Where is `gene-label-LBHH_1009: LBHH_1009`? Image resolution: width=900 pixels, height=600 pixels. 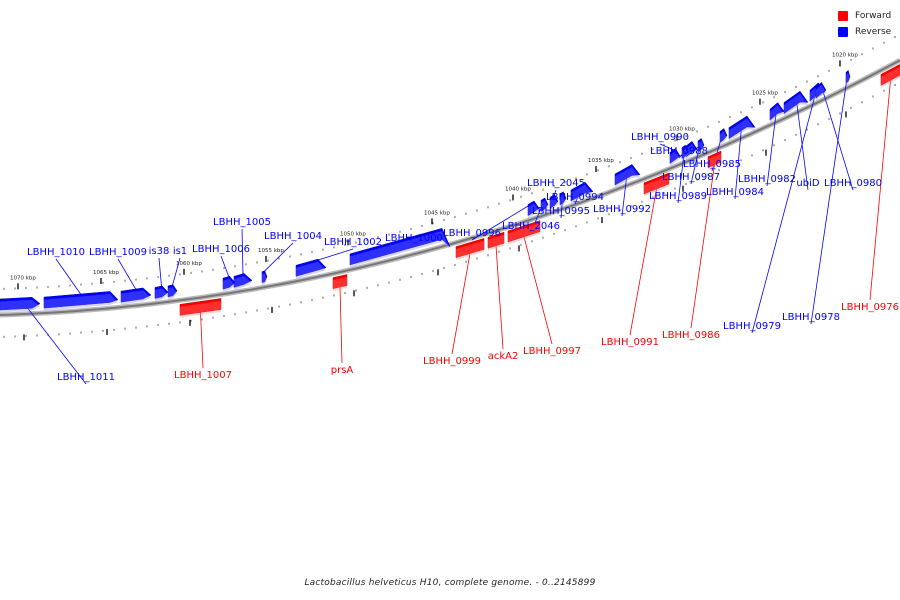 gene-label-LBHH_1009: LBHH_1009 is located at coordinates (118, 252).